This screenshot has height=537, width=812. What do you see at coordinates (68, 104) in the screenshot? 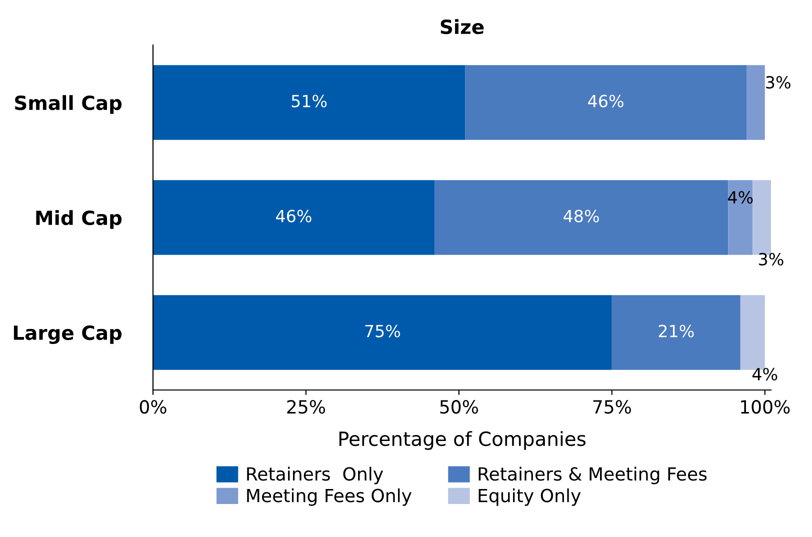
I see `y-tick-label: Small Cap` at bounding box center [68, 104].